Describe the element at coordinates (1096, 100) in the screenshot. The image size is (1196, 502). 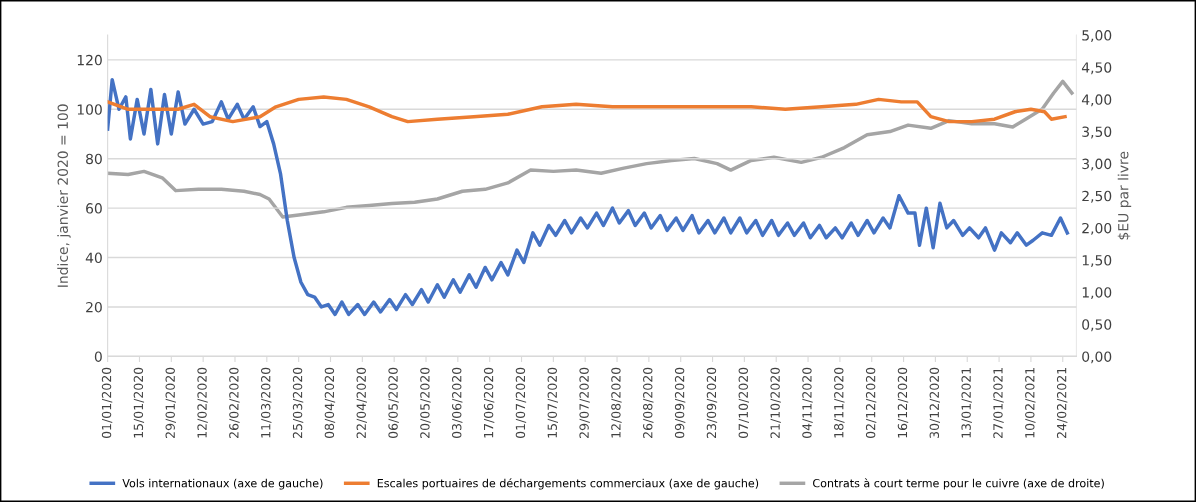
I see `y2-tick-label: 4,00` at that location.